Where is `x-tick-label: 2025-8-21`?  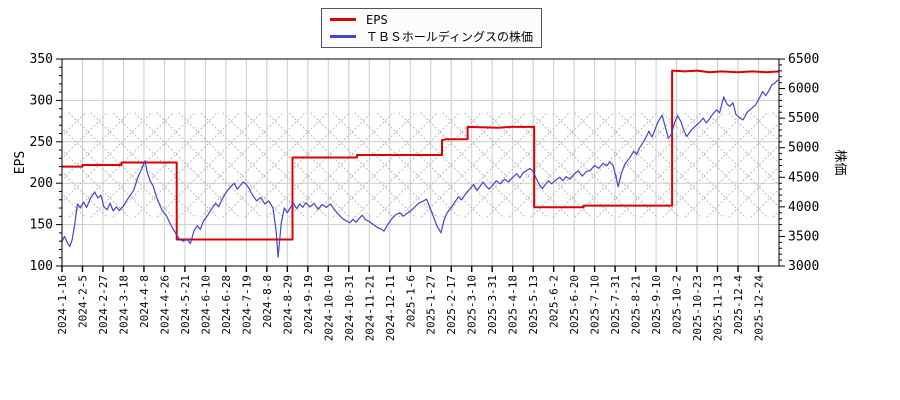 x-tick-label: 2025-8-21 is located at coordinates (636, 305).